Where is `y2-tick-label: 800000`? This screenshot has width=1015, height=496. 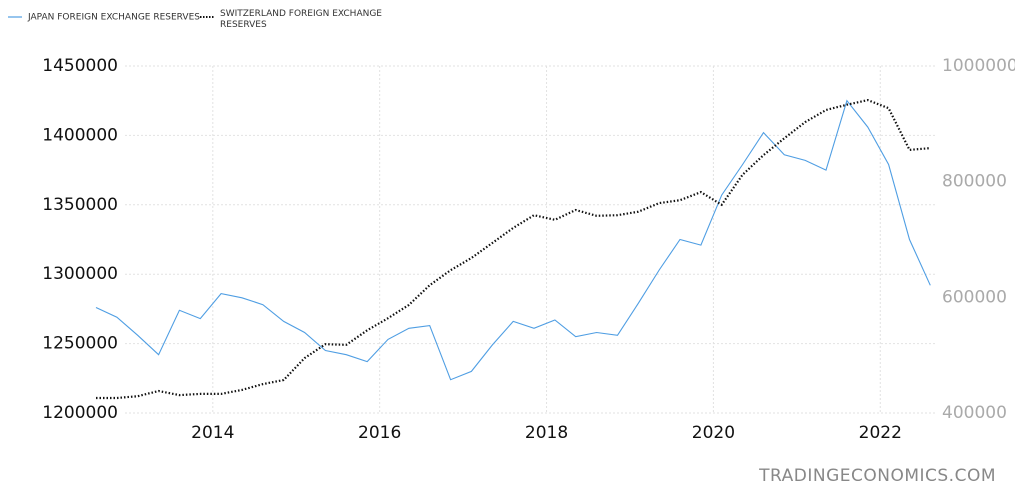
y2-tick-label: 800000 is located at coordinates (974, 182).